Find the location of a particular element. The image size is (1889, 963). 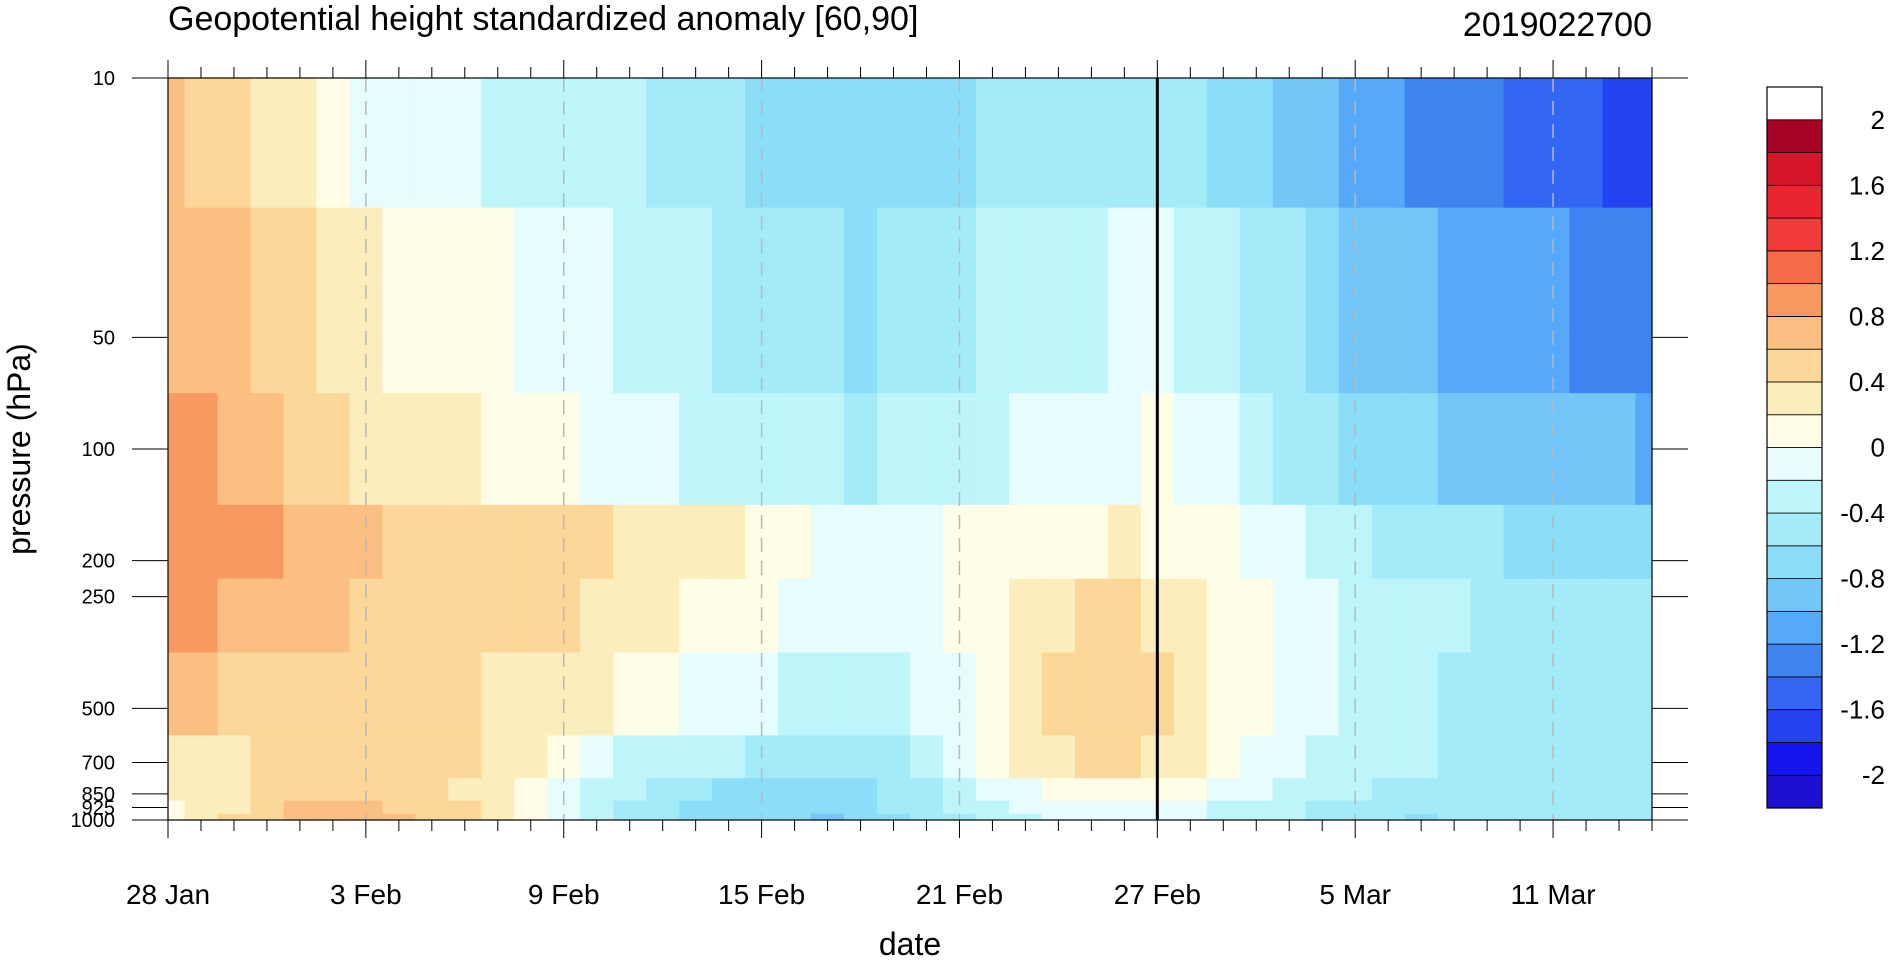

colorbar-label: 0.4 is located at coordinates (1867, 382).